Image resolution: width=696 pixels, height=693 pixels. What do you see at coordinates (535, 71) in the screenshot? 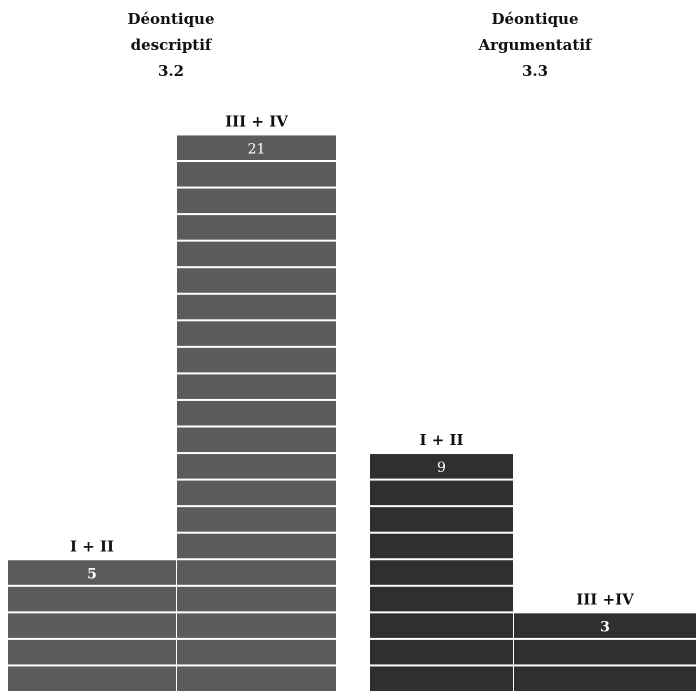
I see `chart-2-title-line-3: 3.3` at bounding box center [535, 71].